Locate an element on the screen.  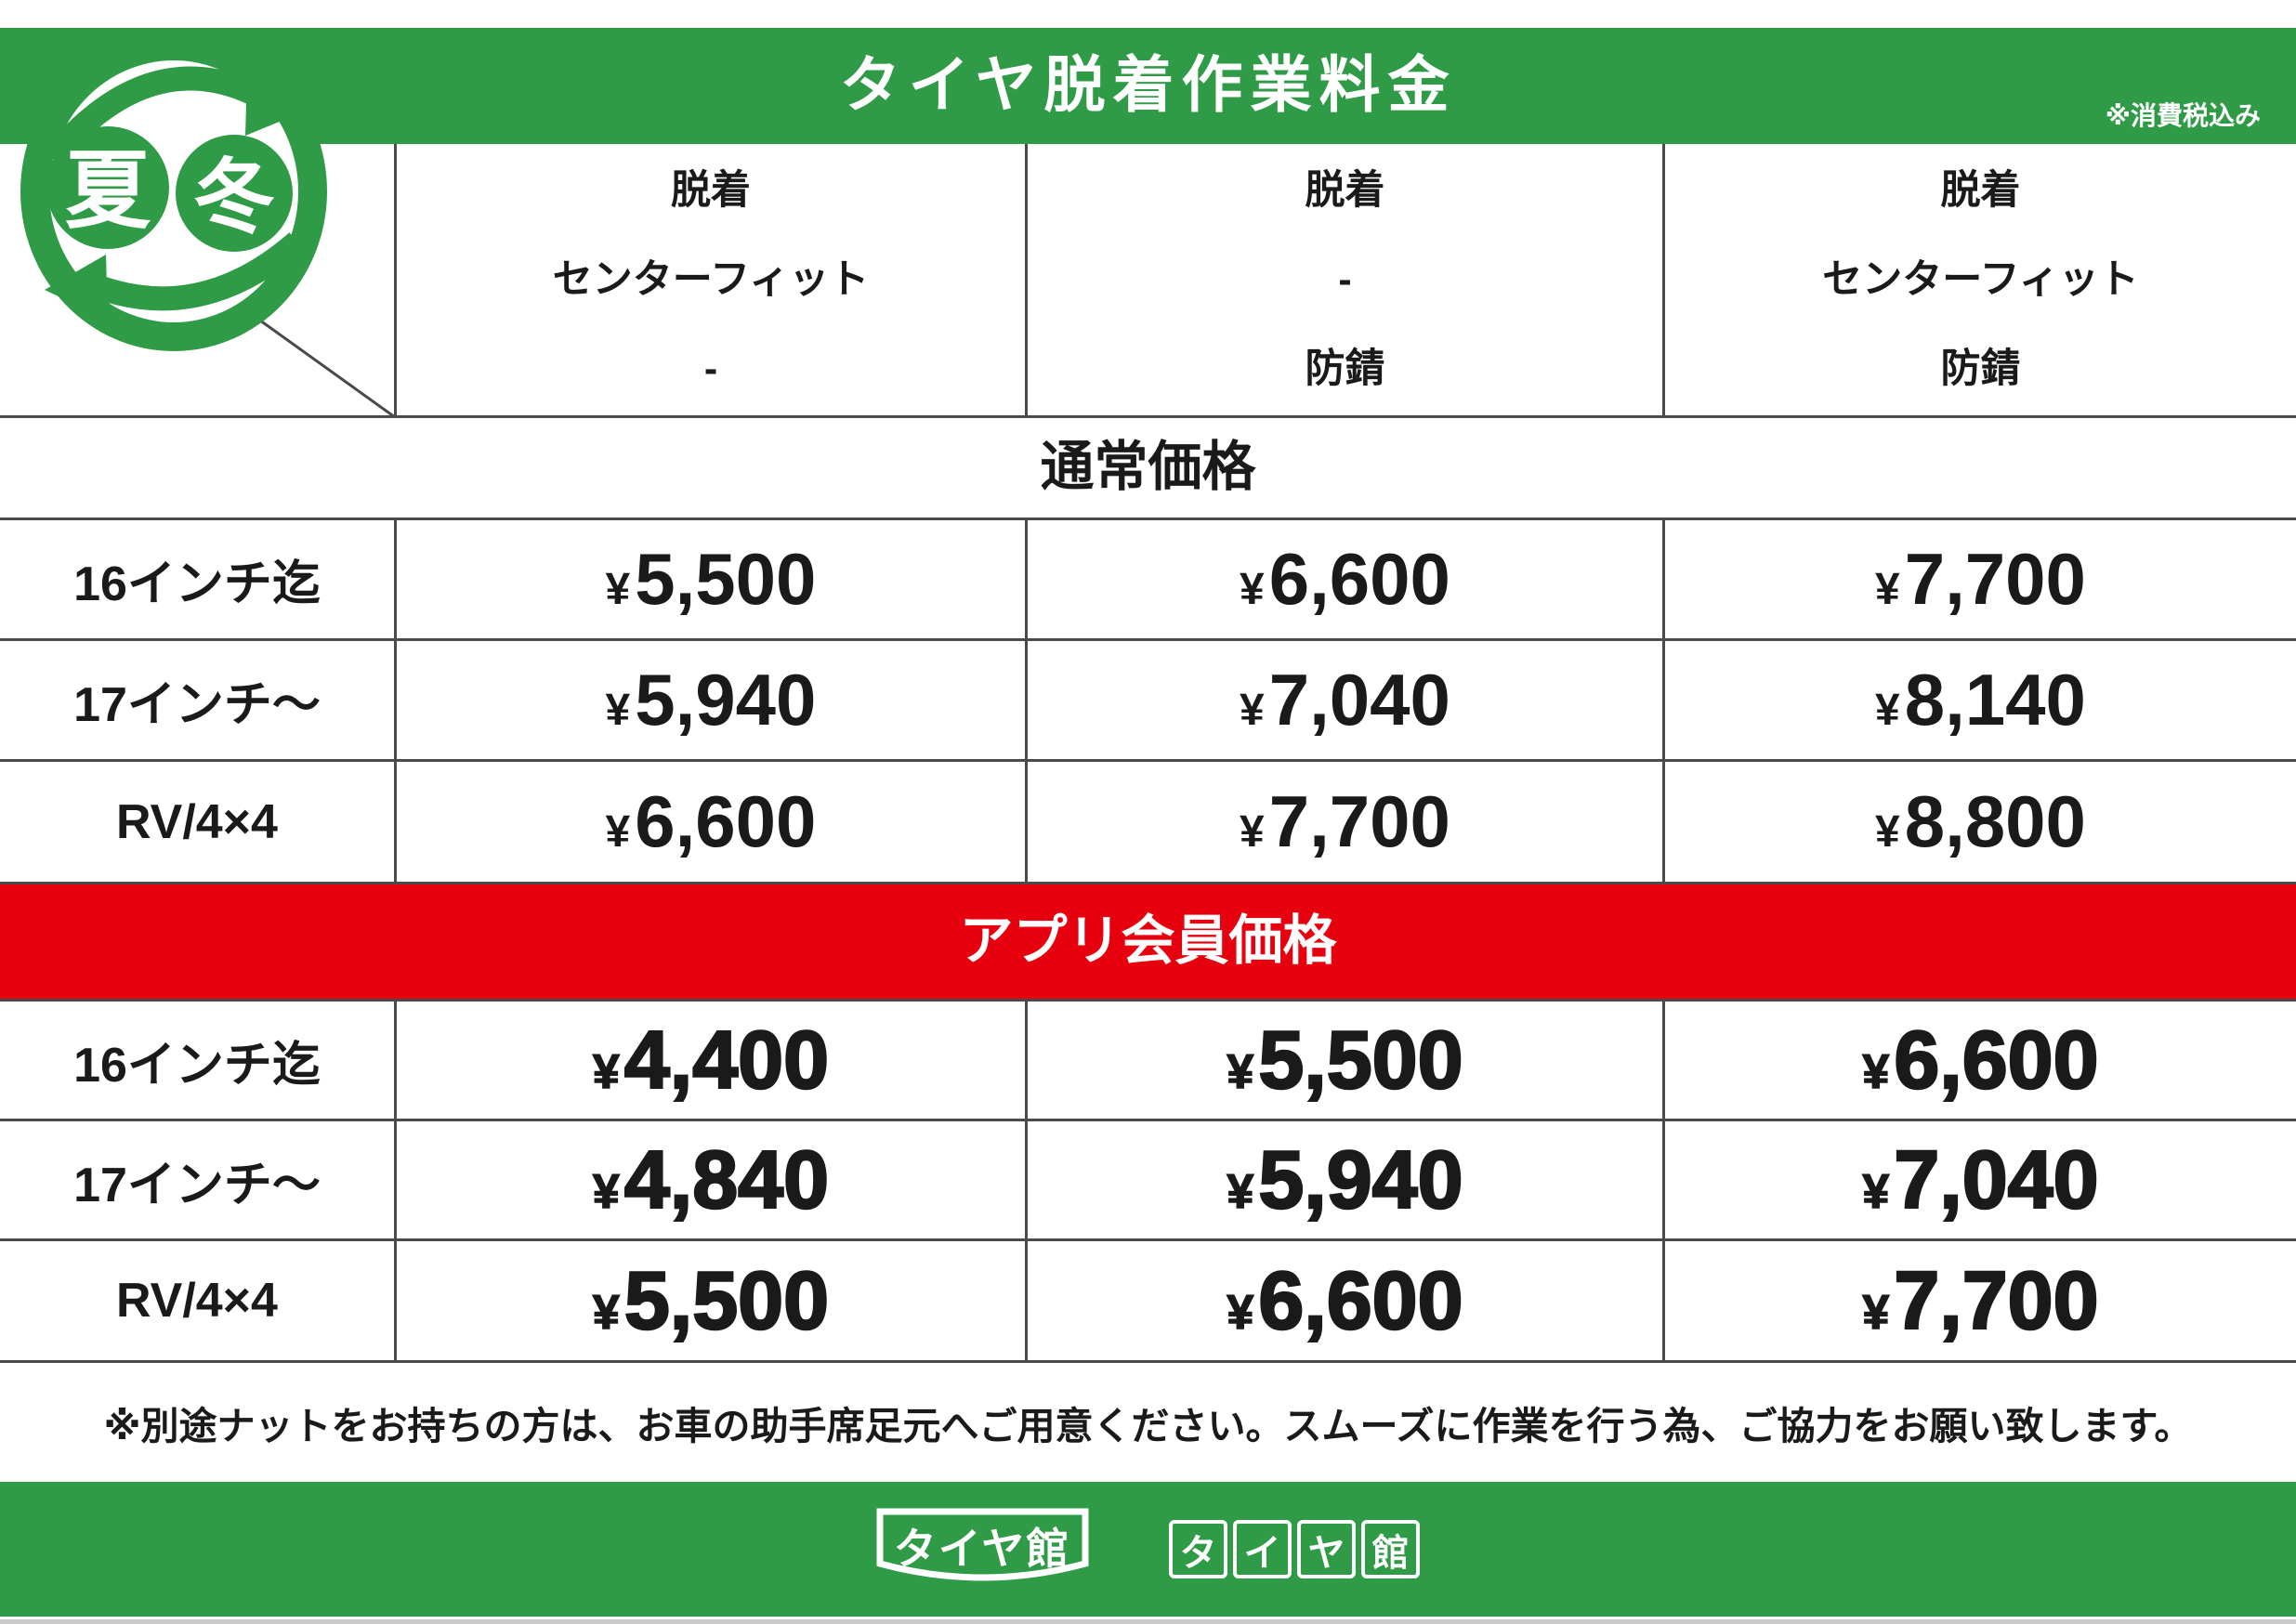
price-value: 4,840 is located at coordinates (727, 1180).